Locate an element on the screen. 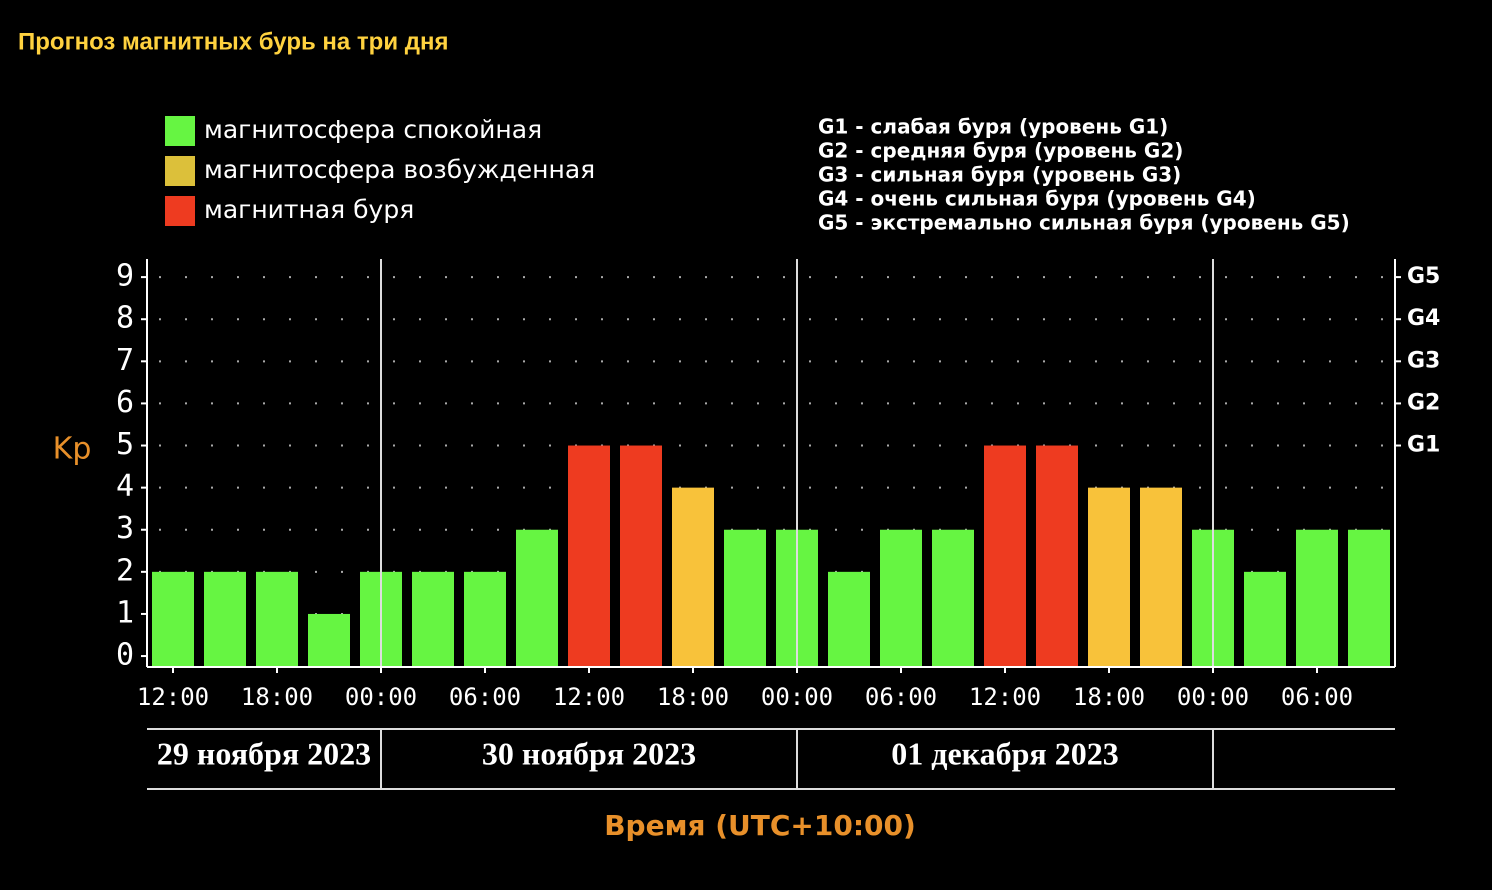  chart-title: Прогноз магнитных бурь на три дня is located at coordinates (233, 41).